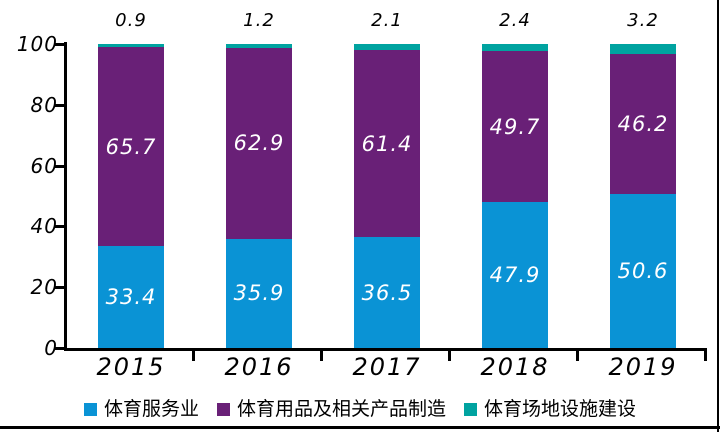 Image resolution: width=720 pixels, height=432 pixels. Describe the element at coordinates (515, 20) in the screenshot. I see `above-bar-value-label: 2.4` at that location.